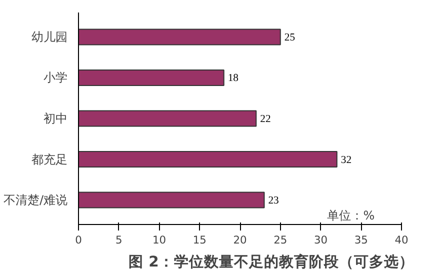 The height and width of the screenshot is (277, 428). What do you see at coordinates (56, 119) in the screenshot?
I see `y-tick-label: 初中` at bounding box center [56, 119].